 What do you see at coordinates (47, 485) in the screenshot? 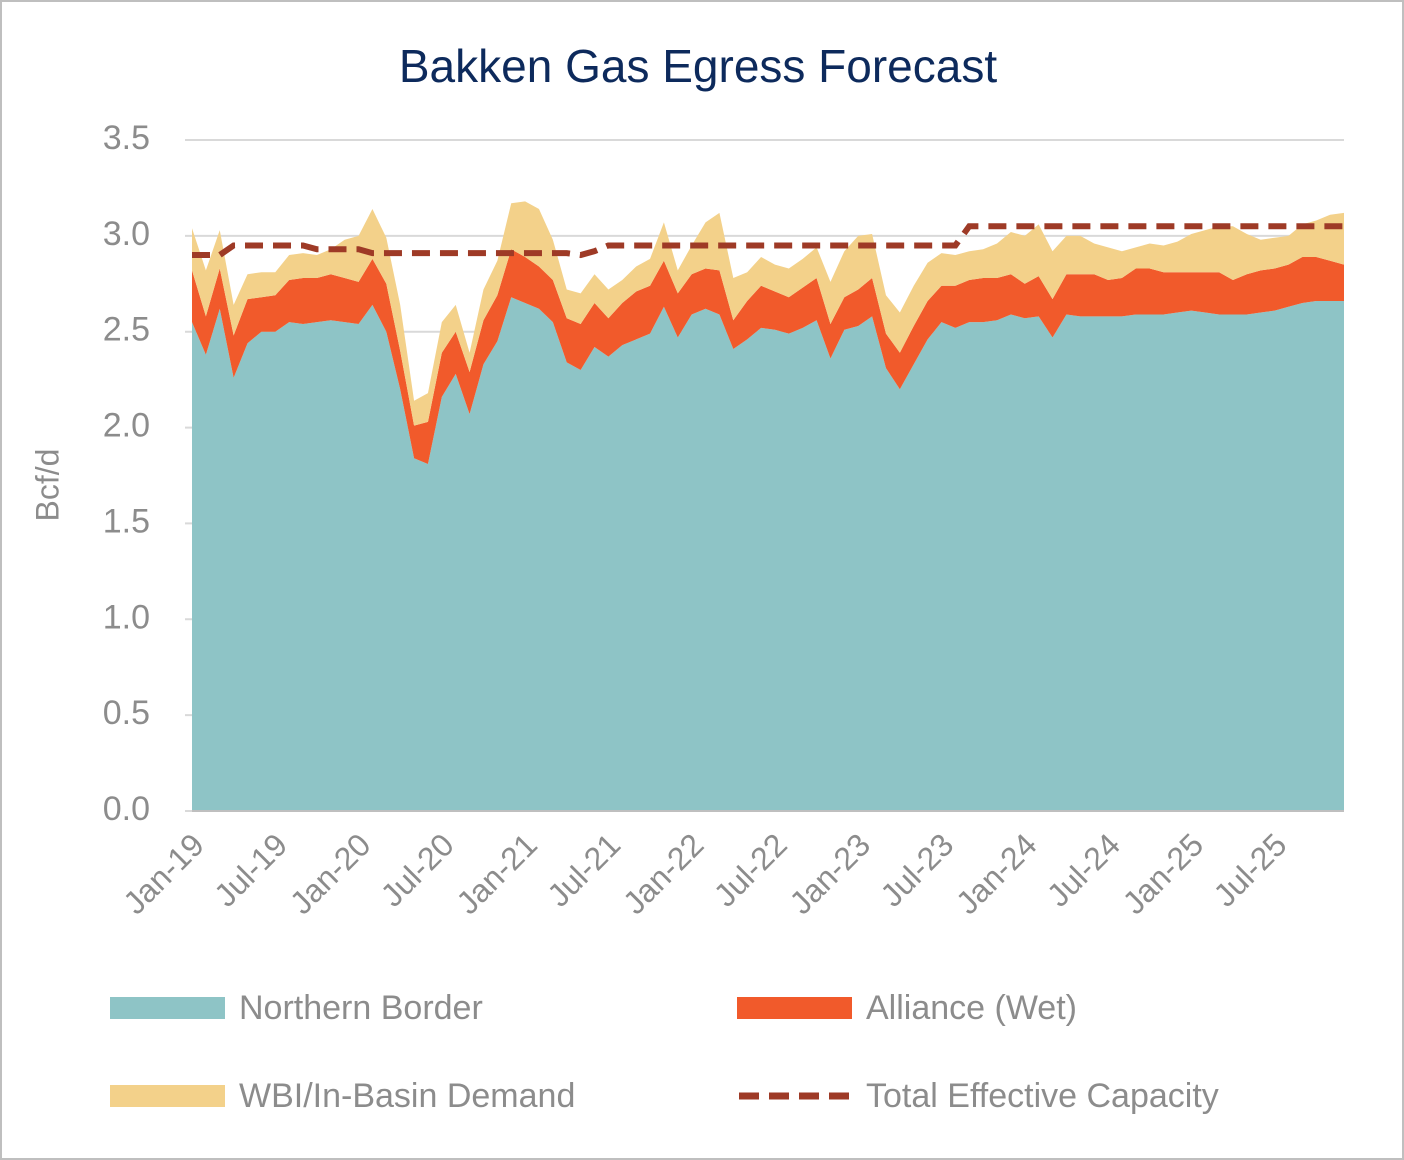
I see `y-axis-title: Bcf/d` at bounding box center [47, 485].